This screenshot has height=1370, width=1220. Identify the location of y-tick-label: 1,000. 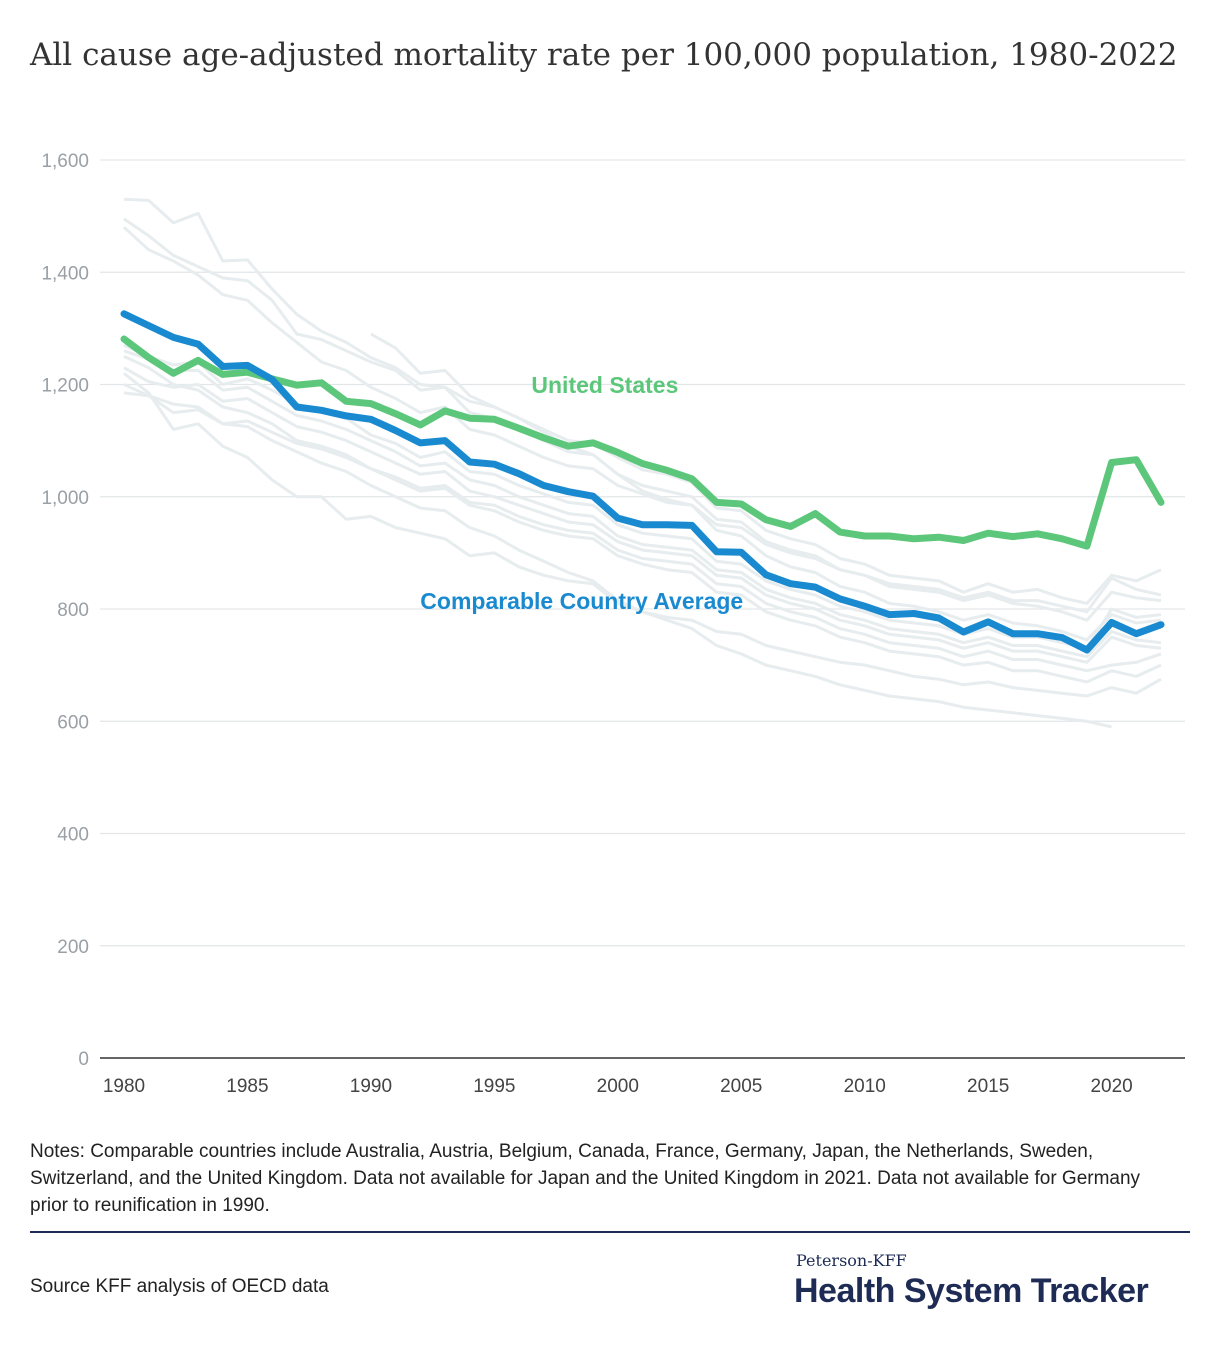
(65, 498).